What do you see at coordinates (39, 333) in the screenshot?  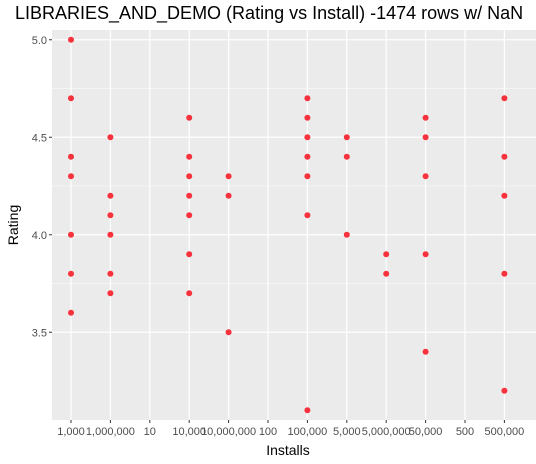 I see `y-tick-label: 3.5` at bounding box center [39, 333].